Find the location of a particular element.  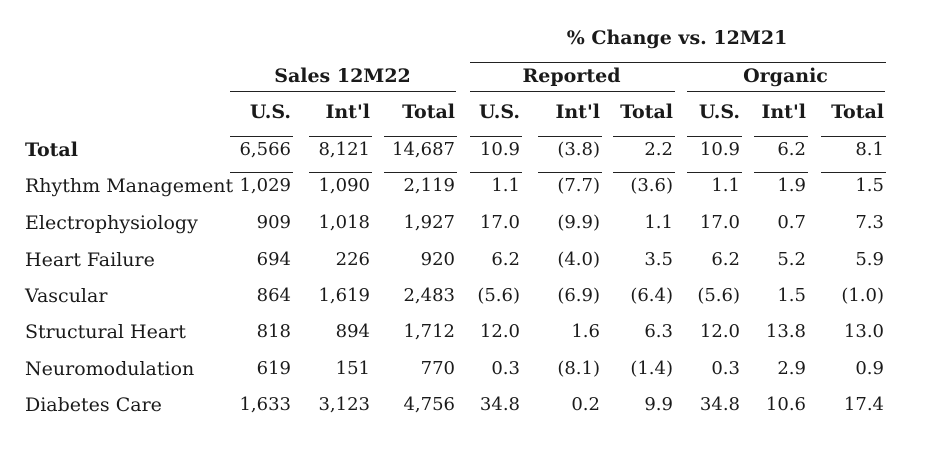

table-cell: (1.4) is located at coordinates (651, 368).